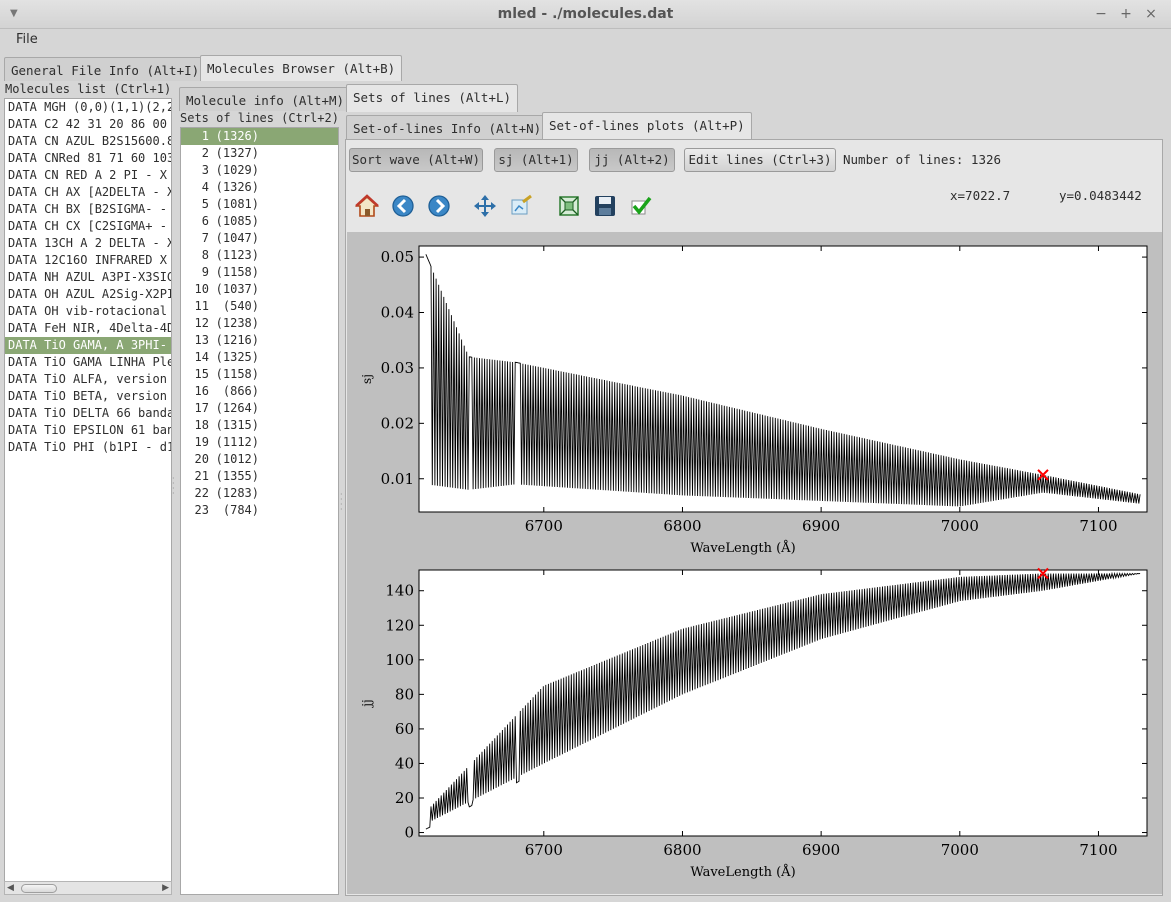  Describe the element at coordinates (397, 479) in the screenshot. I see `y-tick-label: 0.01` at that location.